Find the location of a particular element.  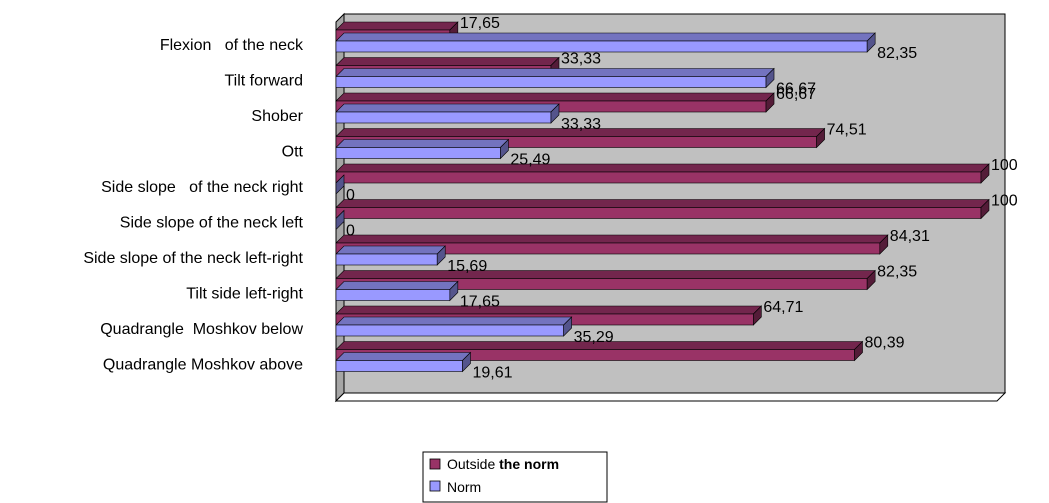

value-label-norm: 35,29 is located at coordinates (594, 337).